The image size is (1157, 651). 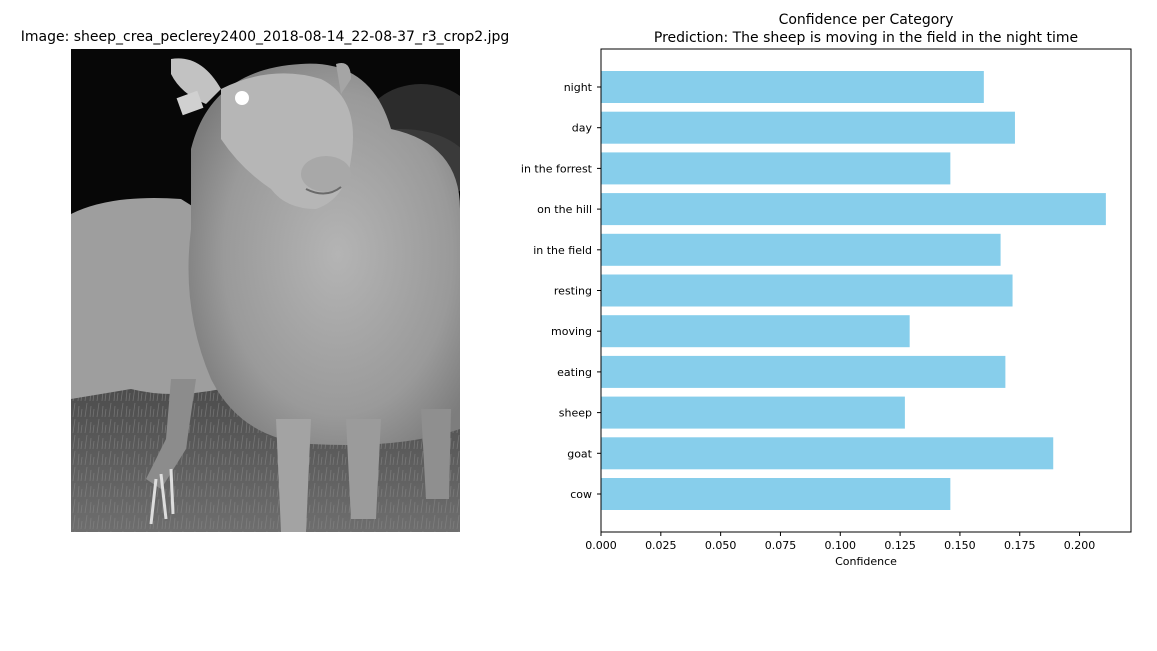 I want to click on x-axis-label: Confidence, so click(x=866, y=561).